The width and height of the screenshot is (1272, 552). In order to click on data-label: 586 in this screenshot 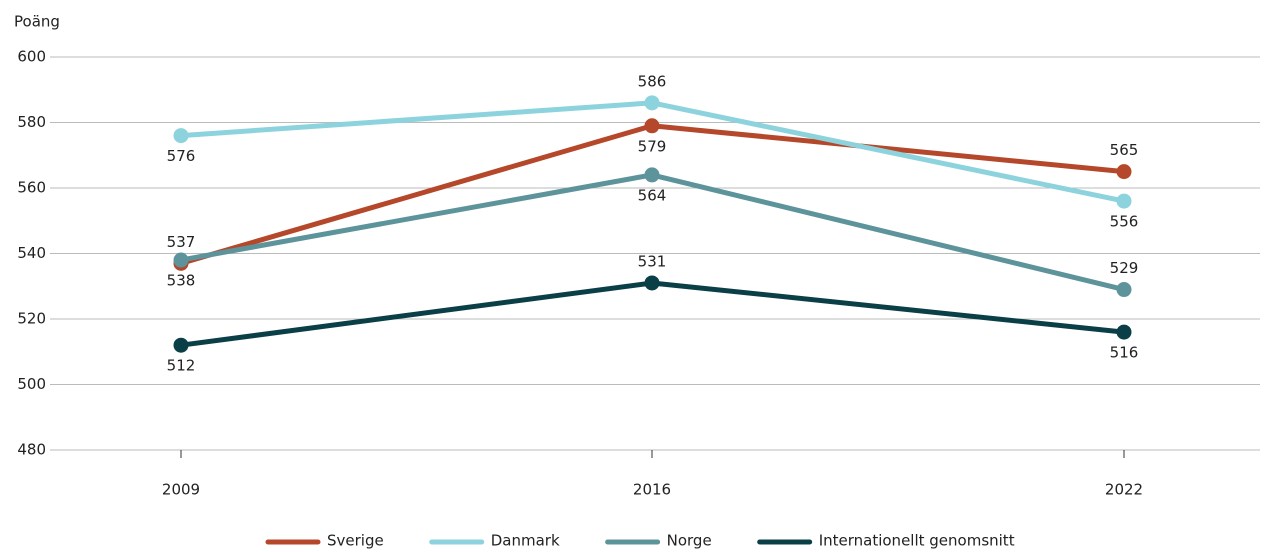, I will do `click(652, 81)`.